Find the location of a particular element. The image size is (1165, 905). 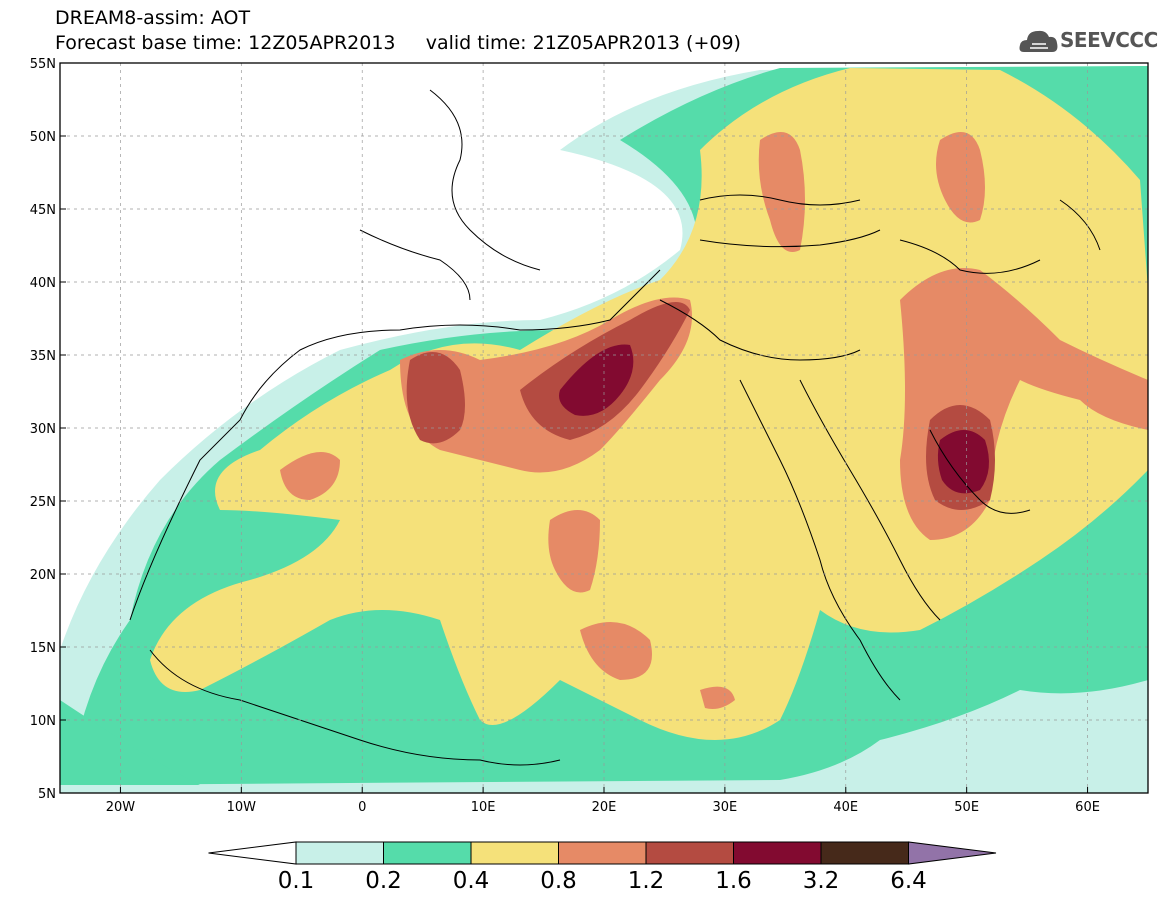

lat-tick-label: 5N is located at coordinates (47, 794).